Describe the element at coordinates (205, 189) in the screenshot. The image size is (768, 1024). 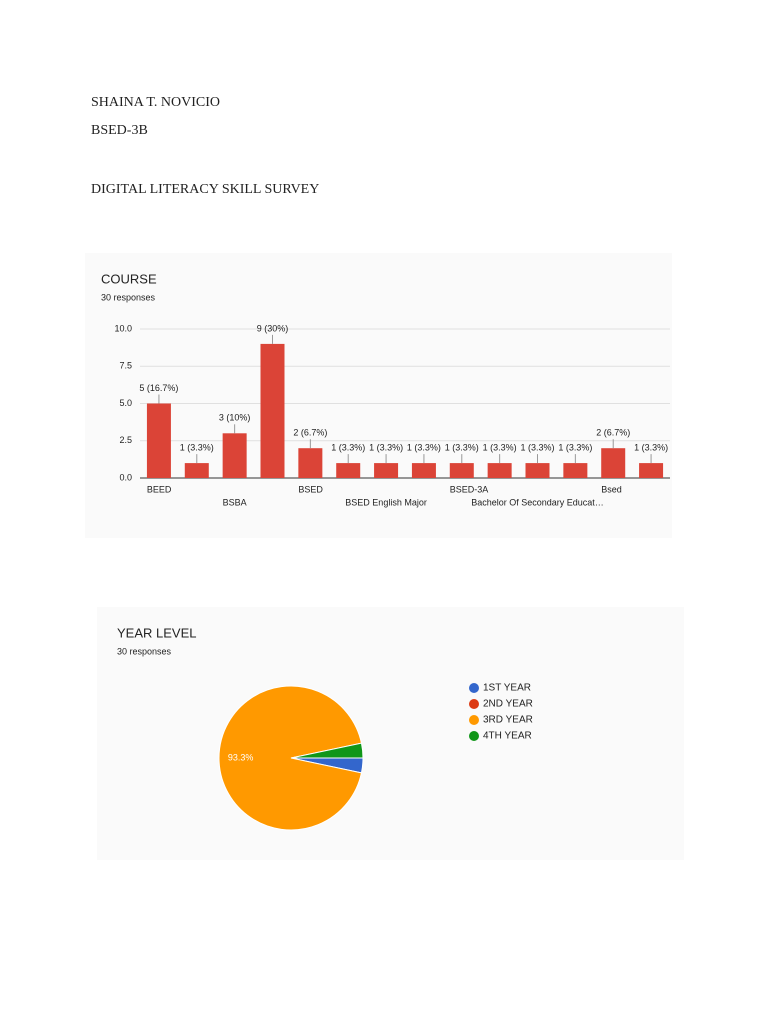
I see `doc-title: DIGITAL LITERACY SKILL SURVEY` at that location.